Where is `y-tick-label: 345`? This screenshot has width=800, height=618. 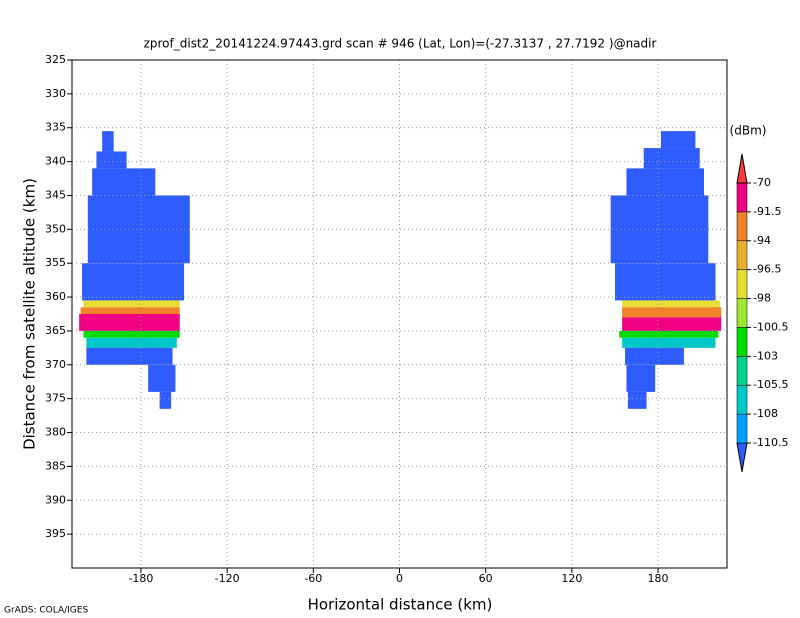
y-tick-label: 345 is located at coordinates (55, 194).